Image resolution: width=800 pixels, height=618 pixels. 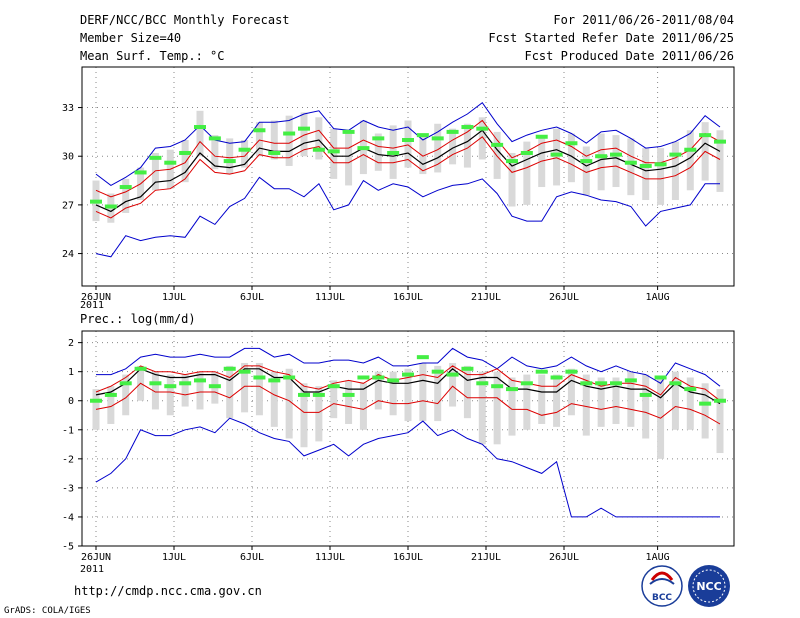 I want to click on y-tick-label: 27, so click(x=68, y=205).